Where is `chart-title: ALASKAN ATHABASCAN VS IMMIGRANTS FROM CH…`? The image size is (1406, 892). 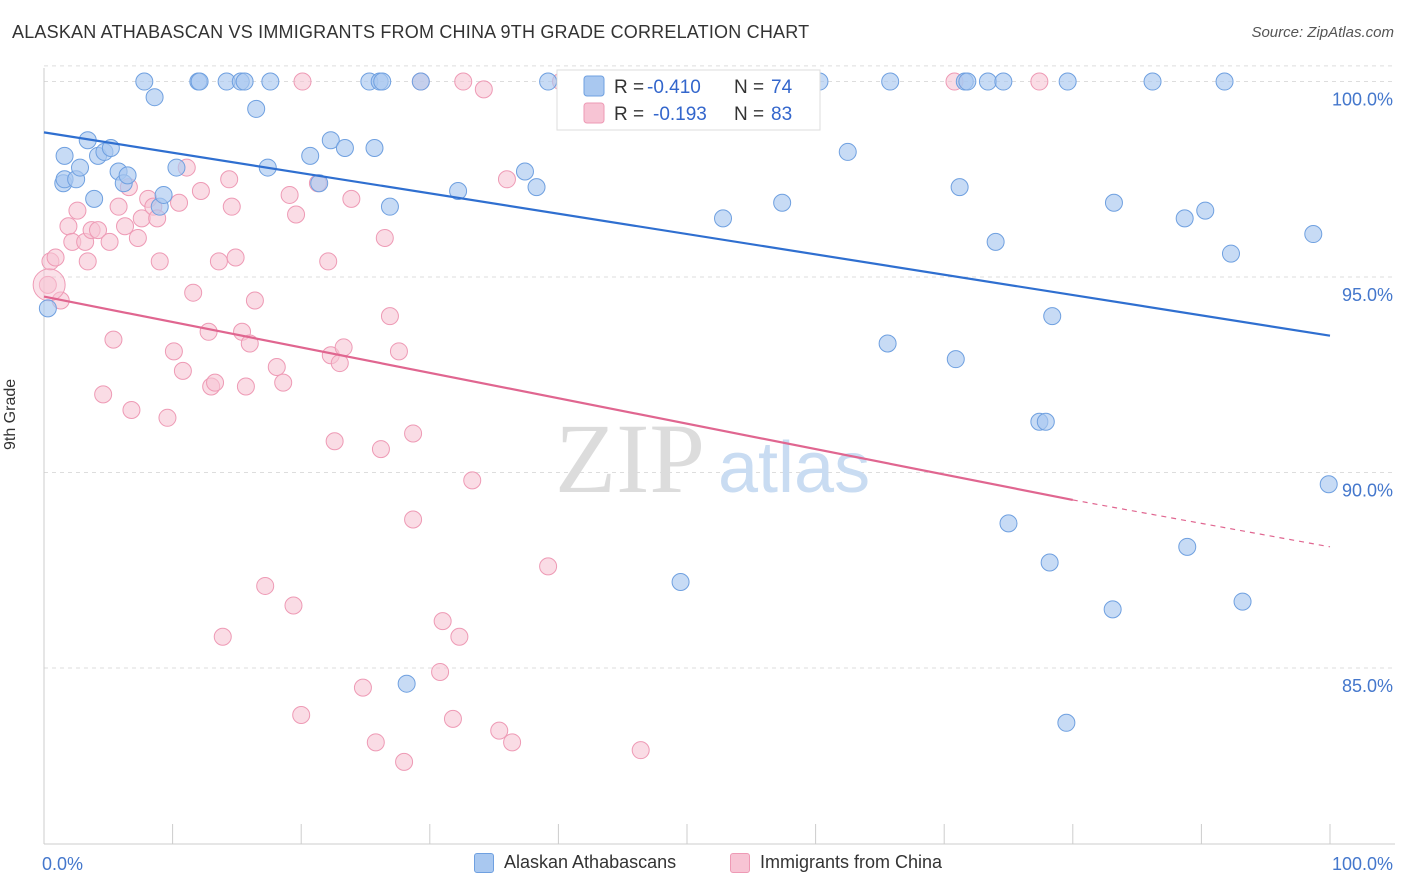 chart-title: ALASKAN ATHABASCAN VS IMMIGRANTS FROM CH… is located at coordinates (411, 32).